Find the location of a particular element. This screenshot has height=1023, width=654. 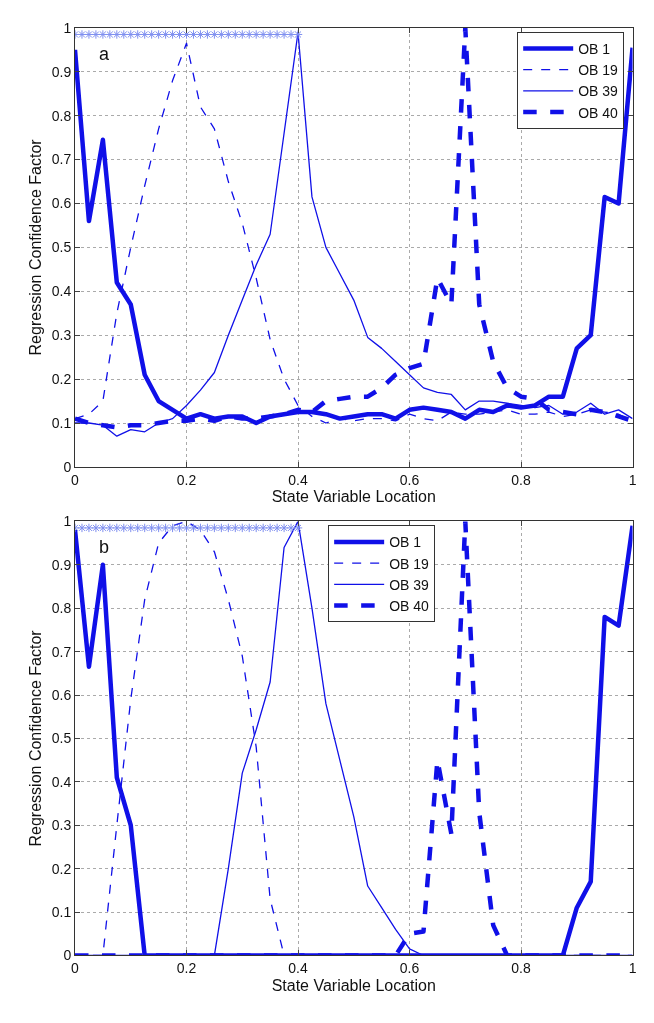

annotation: a is located at coordinates (104, 54).